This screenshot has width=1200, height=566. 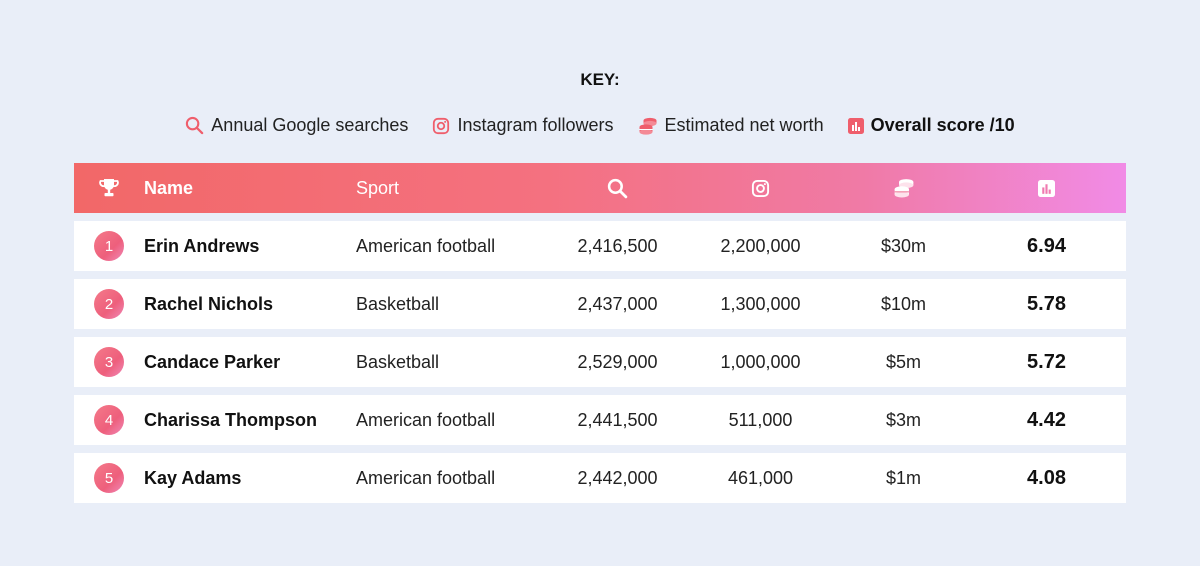 I want to click on rank-badge: 4, so click(x=109, y=420).